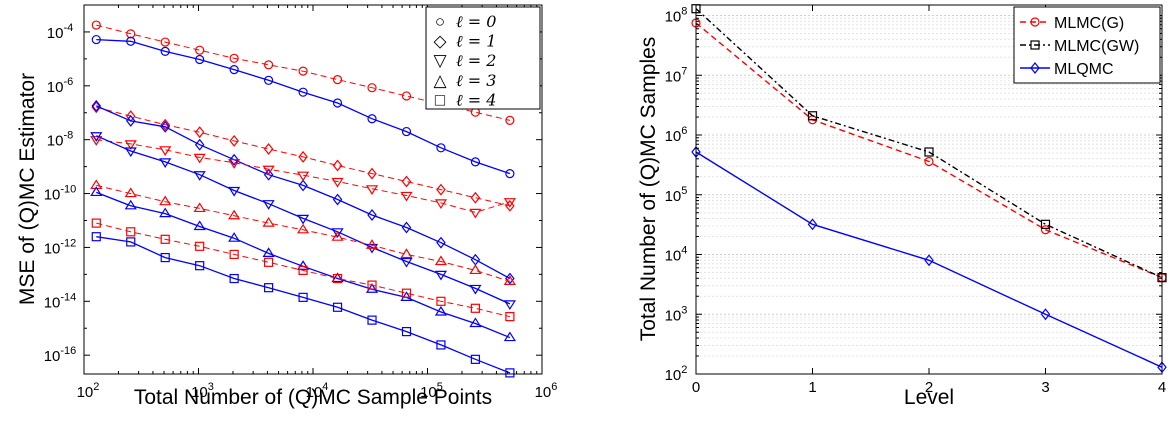  What do you see at coordinates (676, 135) in the screenshot?
I see `y-tick-label: 10⁶` at bounding box center [676, 135].